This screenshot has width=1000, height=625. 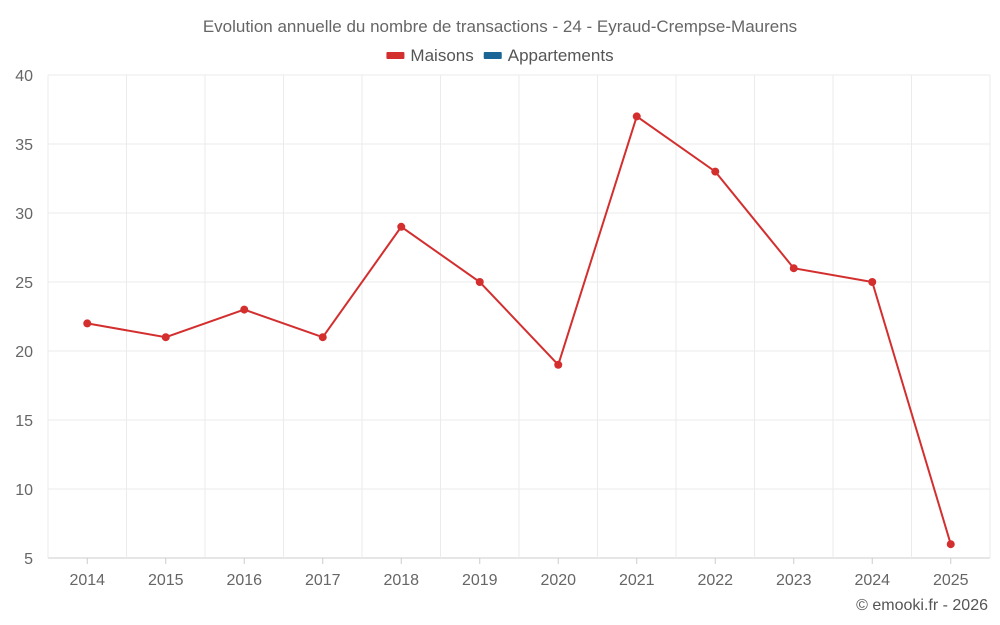 What do you see at coordinates (24, 145) in the screenshot?
I see `y-tick-label: 35` at bounding box center [24, 145].